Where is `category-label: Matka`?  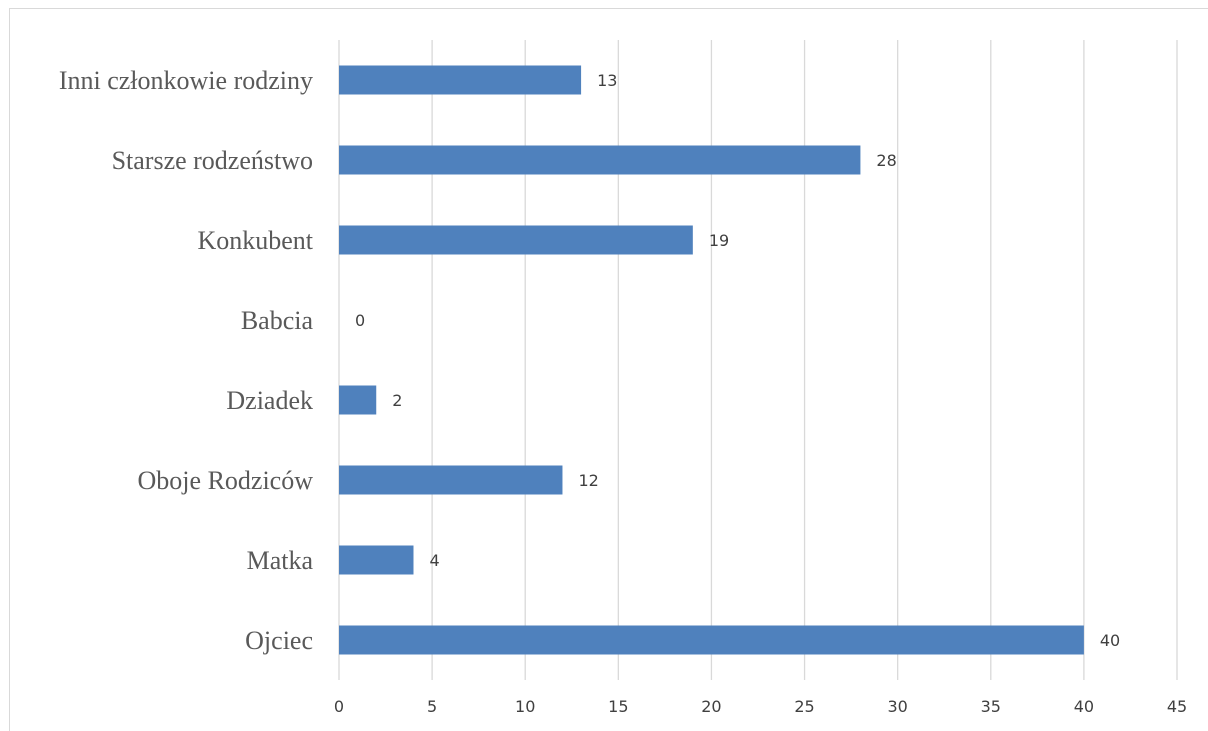 category-label: Matka is located at coordinates (280, 560).